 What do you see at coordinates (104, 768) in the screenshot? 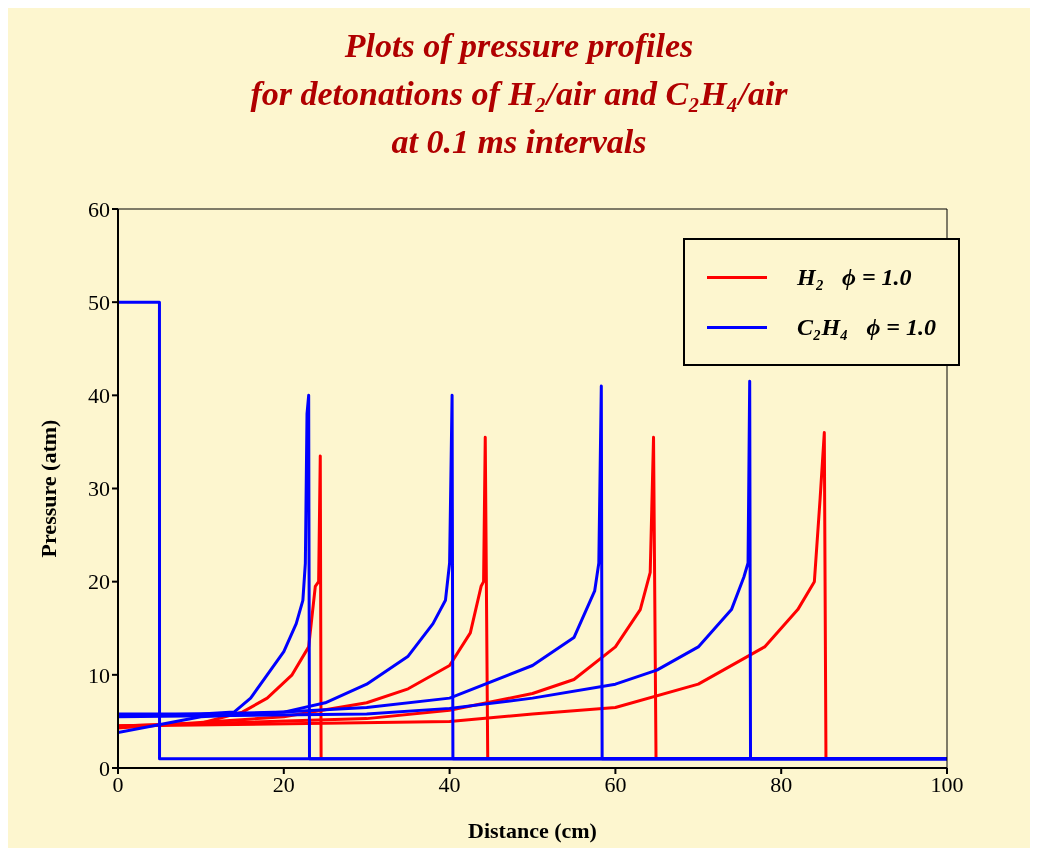
I see `y-tick-label: 0` at bounding box center [104, 768].